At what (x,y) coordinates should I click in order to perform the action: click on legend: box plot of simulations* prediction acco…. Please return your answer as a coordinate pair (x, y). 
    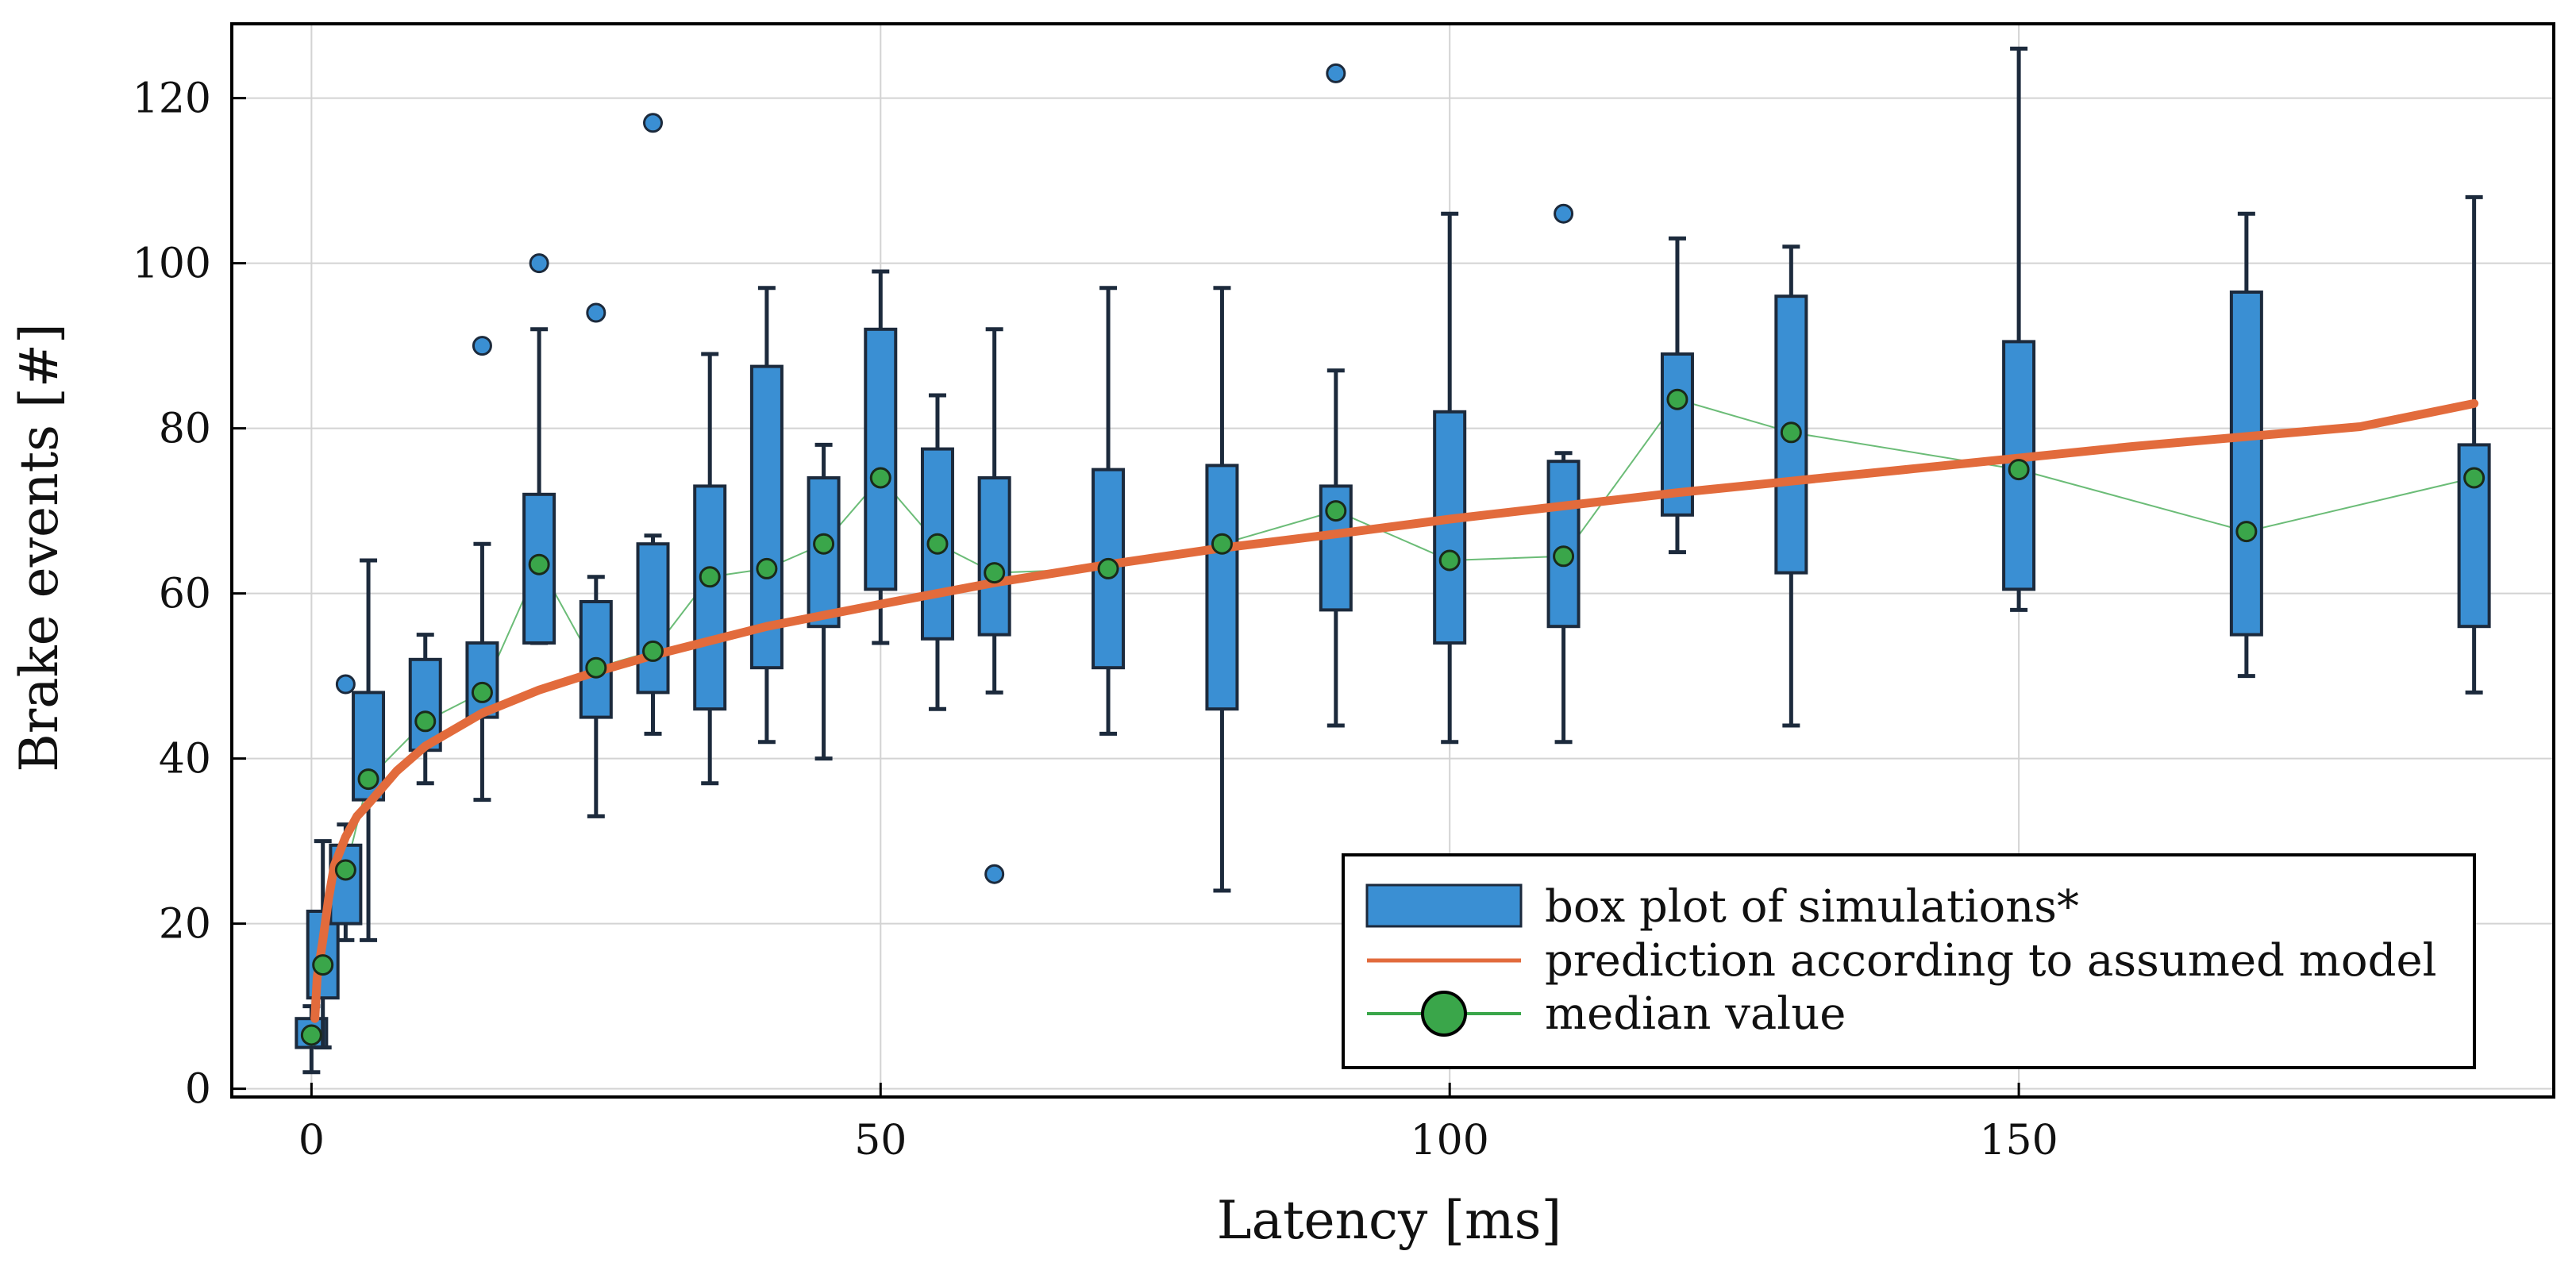
    Looking at the image, I should click on (1909, 961).